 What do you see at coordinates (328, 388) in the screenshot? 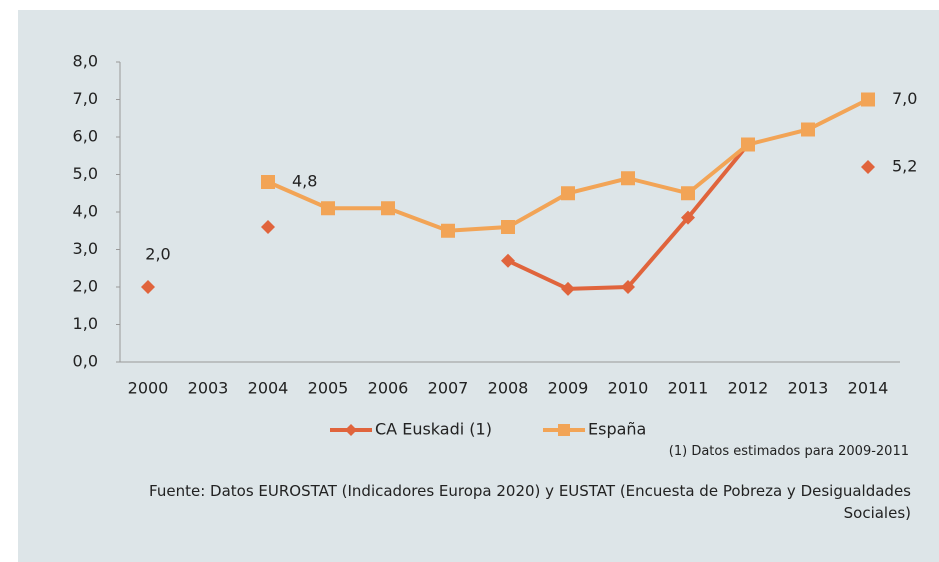
I see `x-tick-label: 2005` at bounding box center [328, 388].